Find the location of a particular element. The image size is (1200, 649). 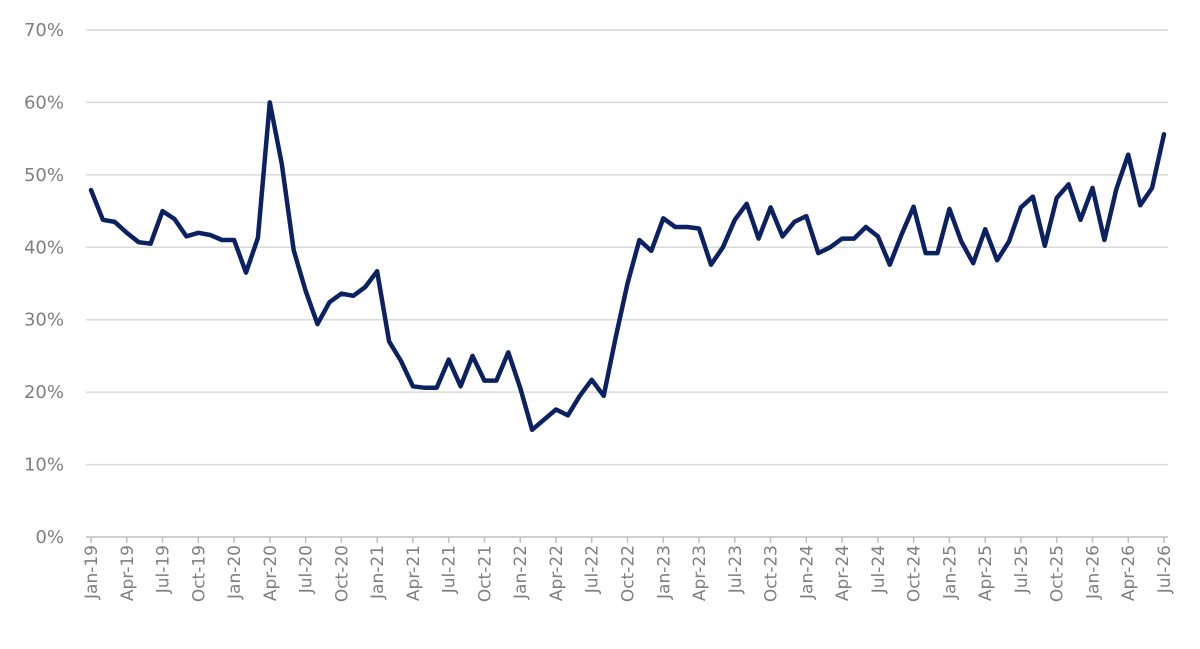

x-tick-label: Jul-21 is located at coordinates (450, 569).